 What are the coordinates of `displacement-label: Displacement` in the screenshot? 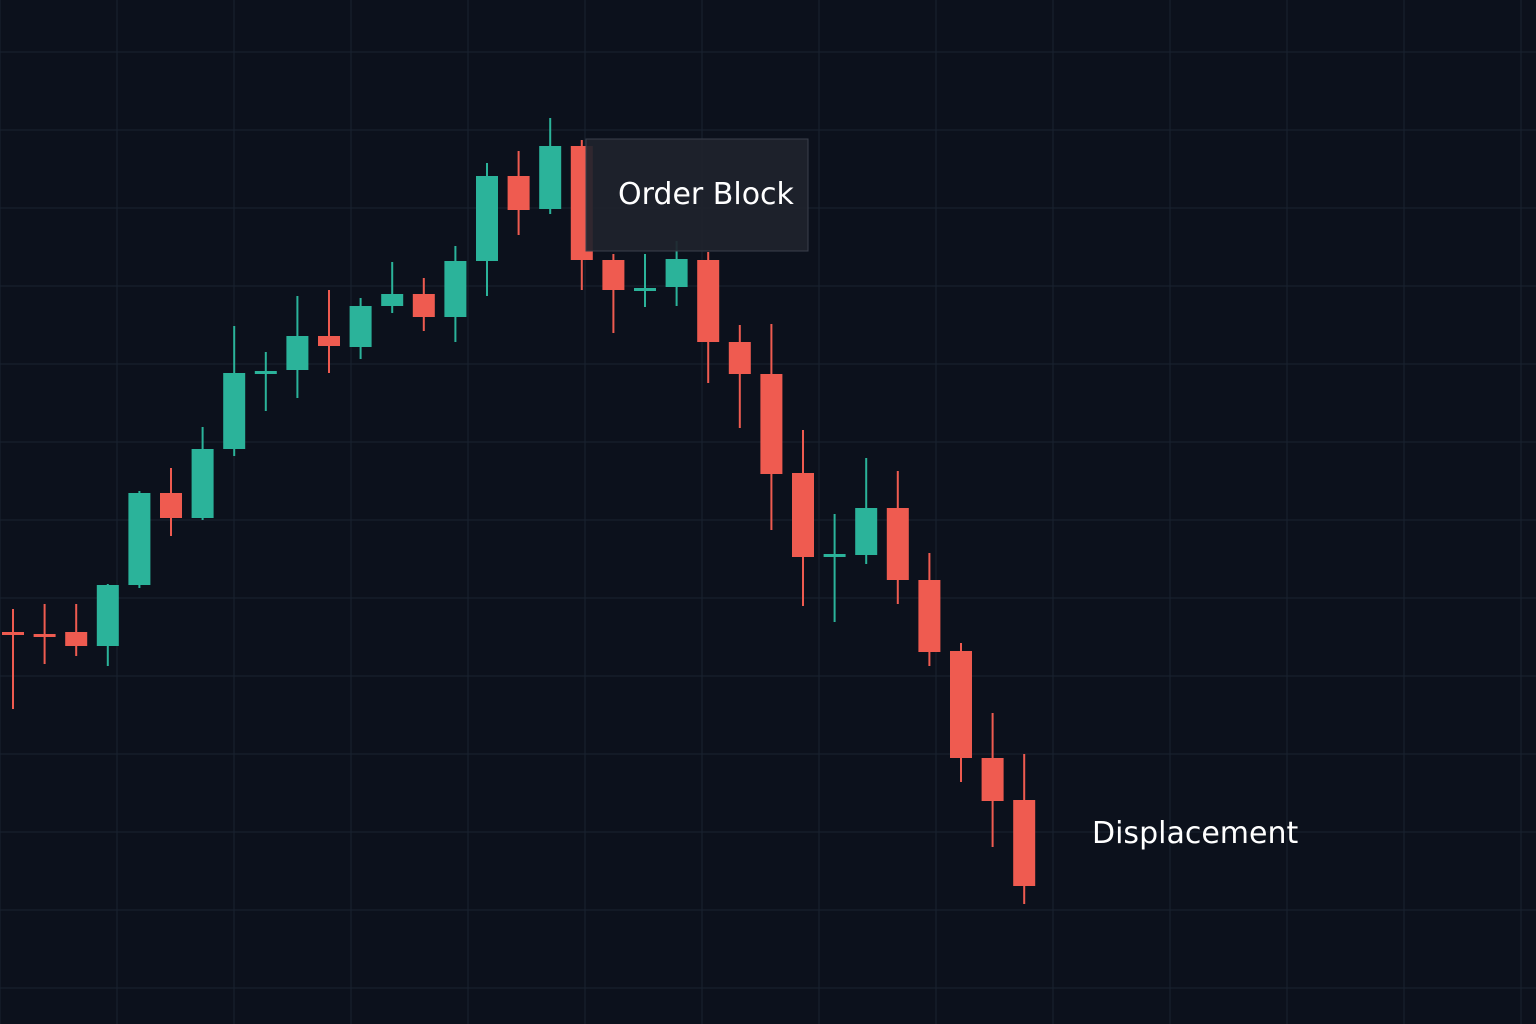 It's located at (1195, 833).